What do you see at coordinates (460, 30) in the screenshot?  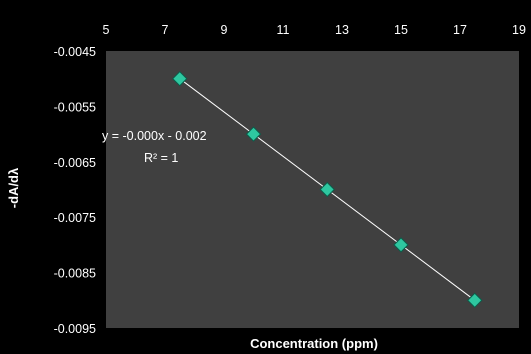 I see `x-tick-label-6: 17` at bounding box center [460, 30].